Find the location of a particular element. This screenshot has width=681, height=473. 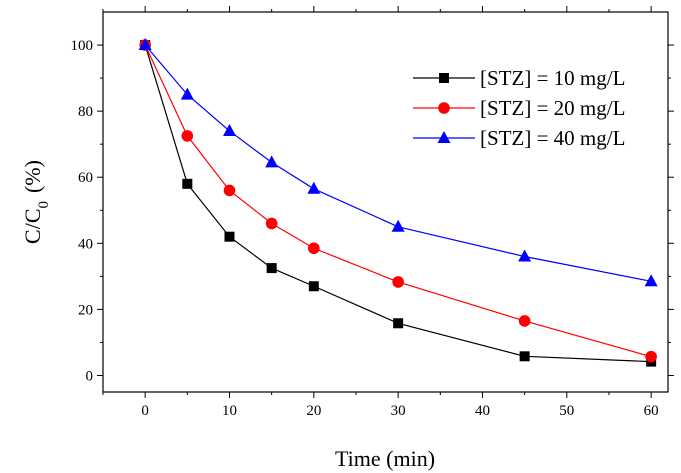

y-tick-label: 40 is located at coordinates (85, 244).